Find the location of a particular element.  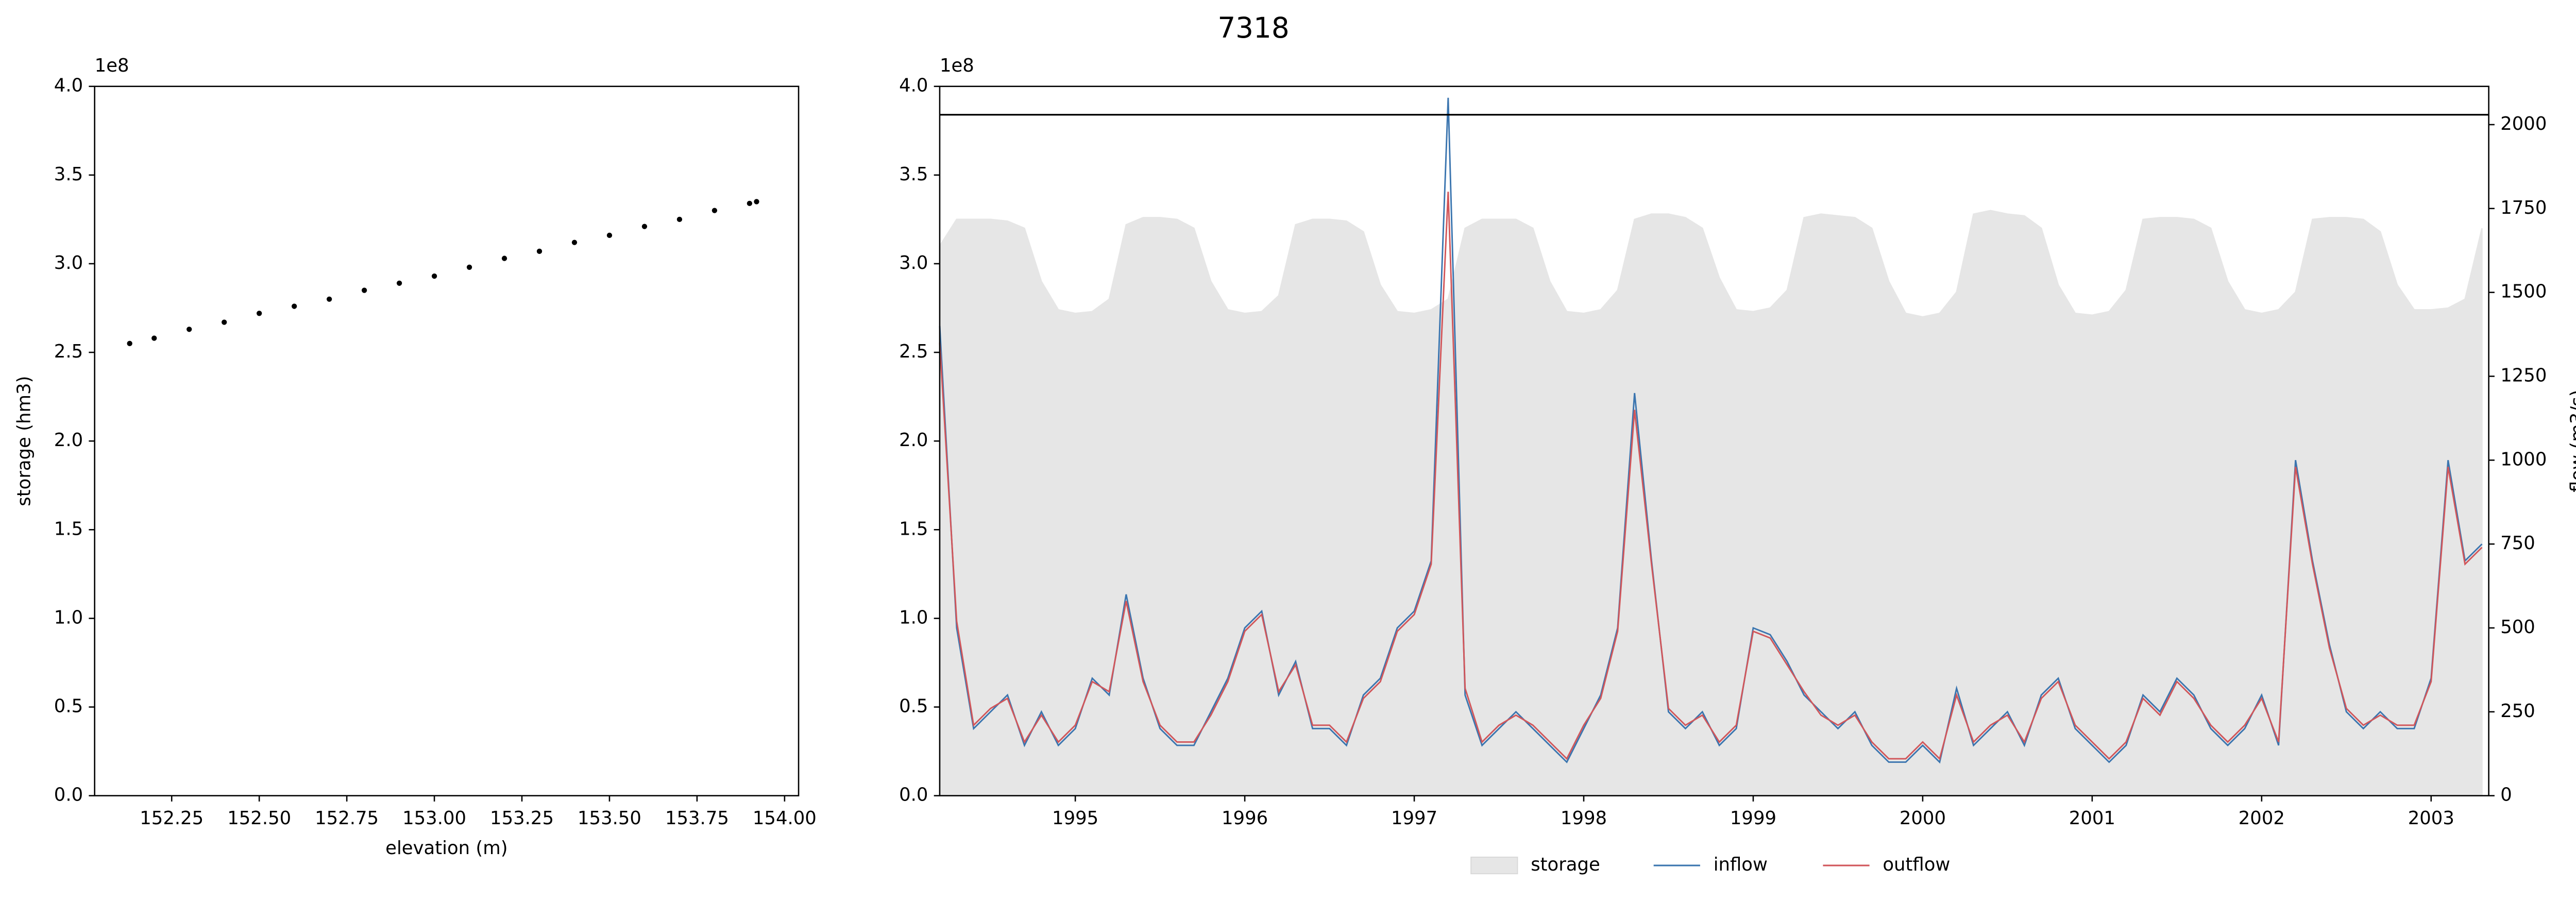

y2-axis-label: flow (m3/s) is located at coordinates (2571, 441).